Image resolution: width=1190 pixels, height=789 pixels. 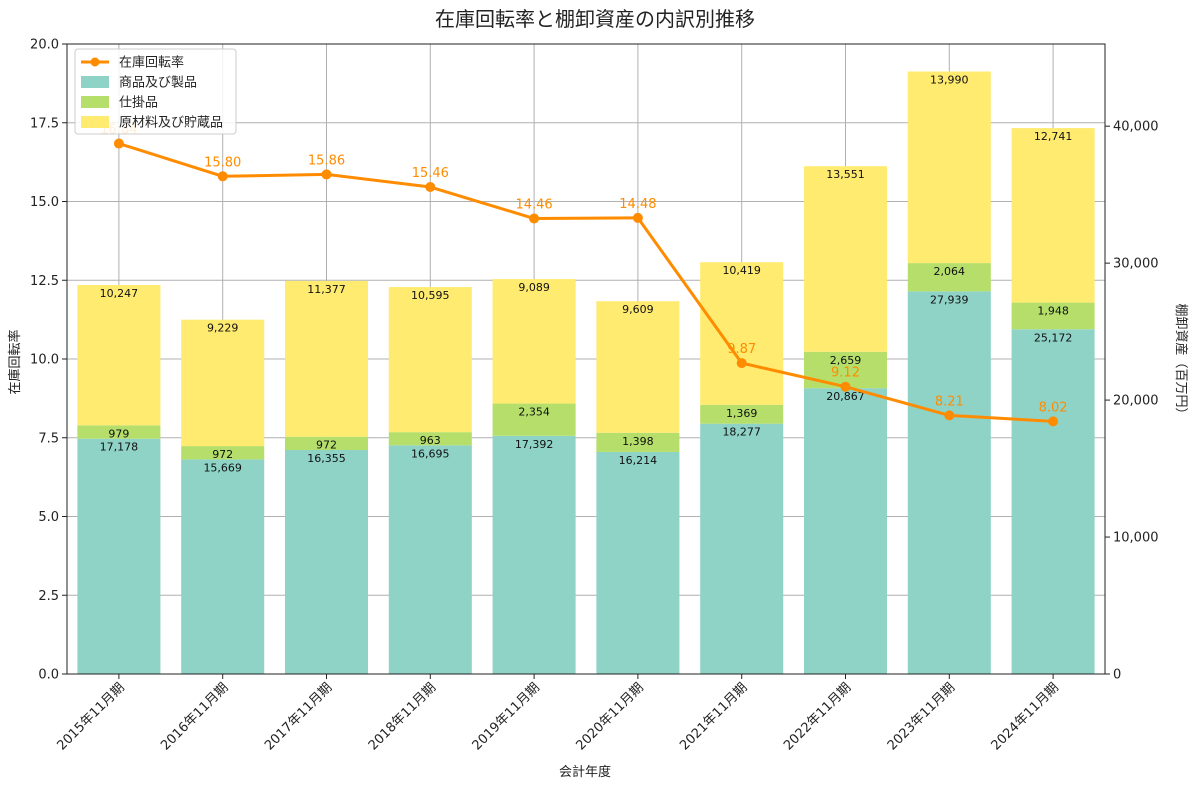 I want to click on legend-box, so click(x=155, y=91).